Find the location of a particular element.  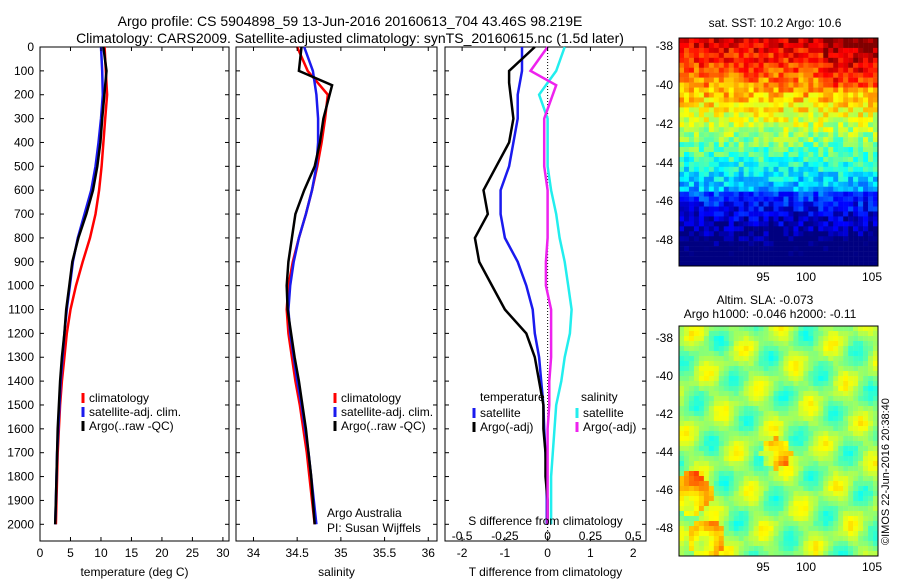

map-y-tick-label: -46 is located at coordinates (665, 201).